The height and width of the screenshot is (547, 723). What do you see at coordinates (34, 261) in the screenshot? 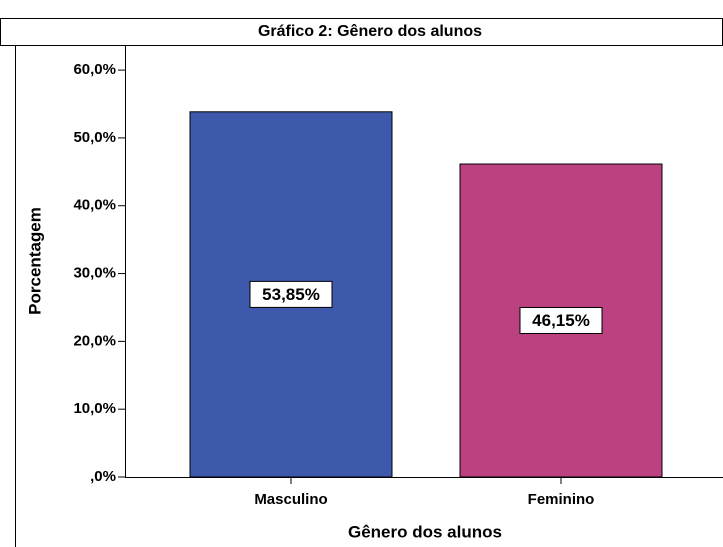
I see `y-axis-label: Porcentagem` at bounding box center [34, 261].